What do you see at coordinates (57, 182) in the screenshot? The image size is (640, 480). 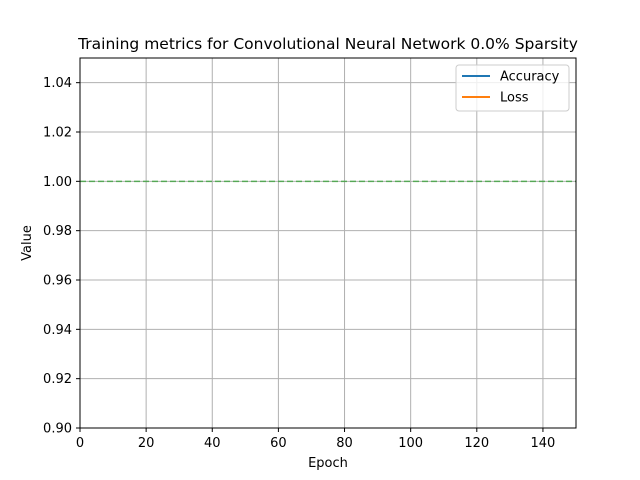 I see `y-tick-label: 1.00` at bounding box center [57, 182].